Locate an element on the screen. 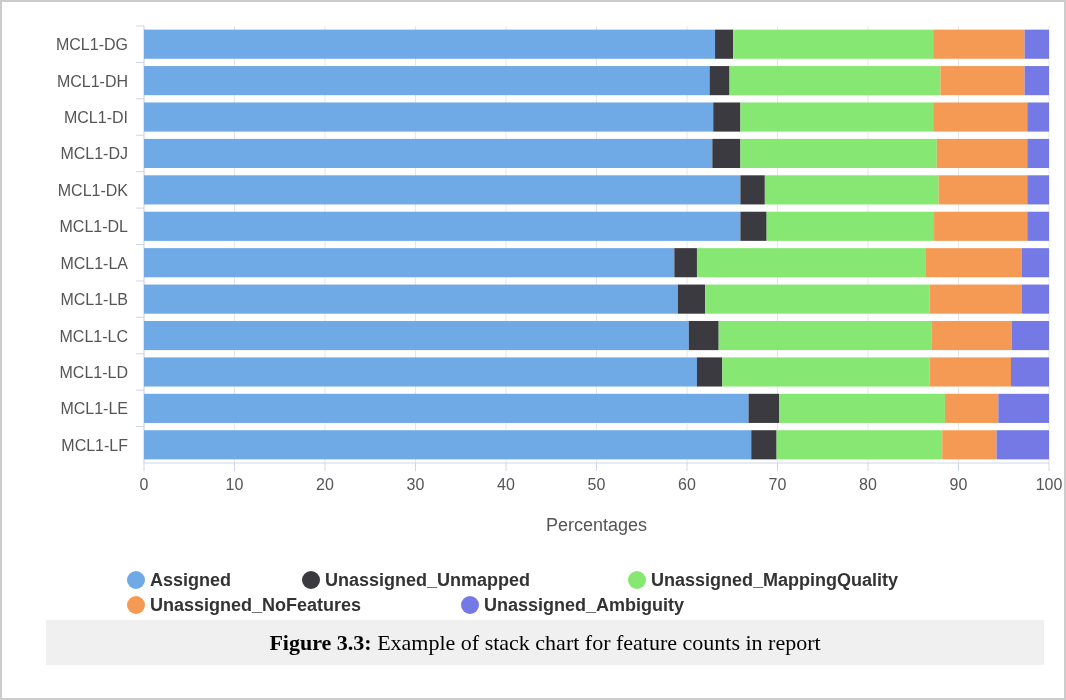  text: Example of stack chart for feature counts in report is located at coordinates (596, 642).